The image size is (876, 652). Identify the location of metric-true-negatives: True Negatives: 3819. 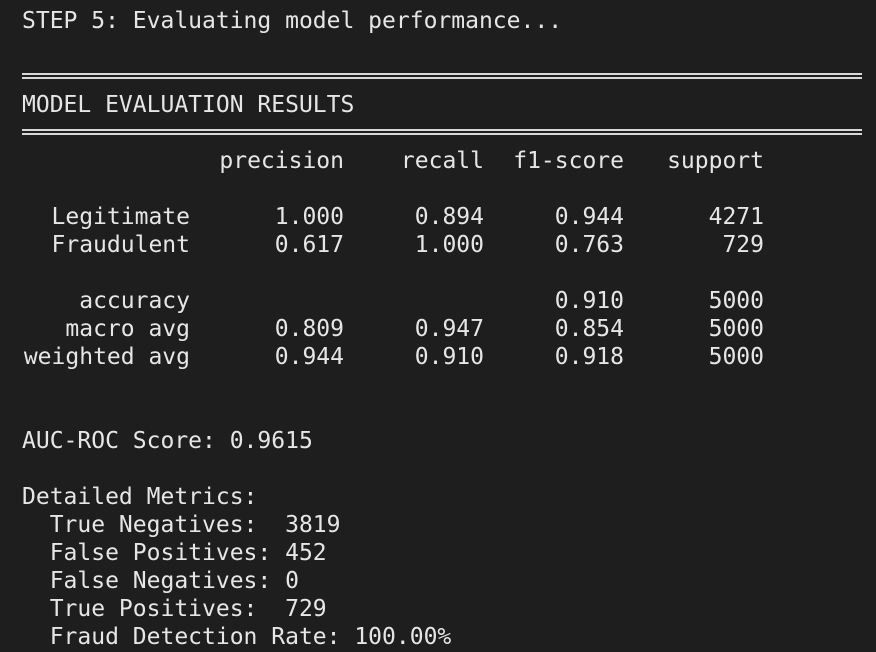
(181, 525).